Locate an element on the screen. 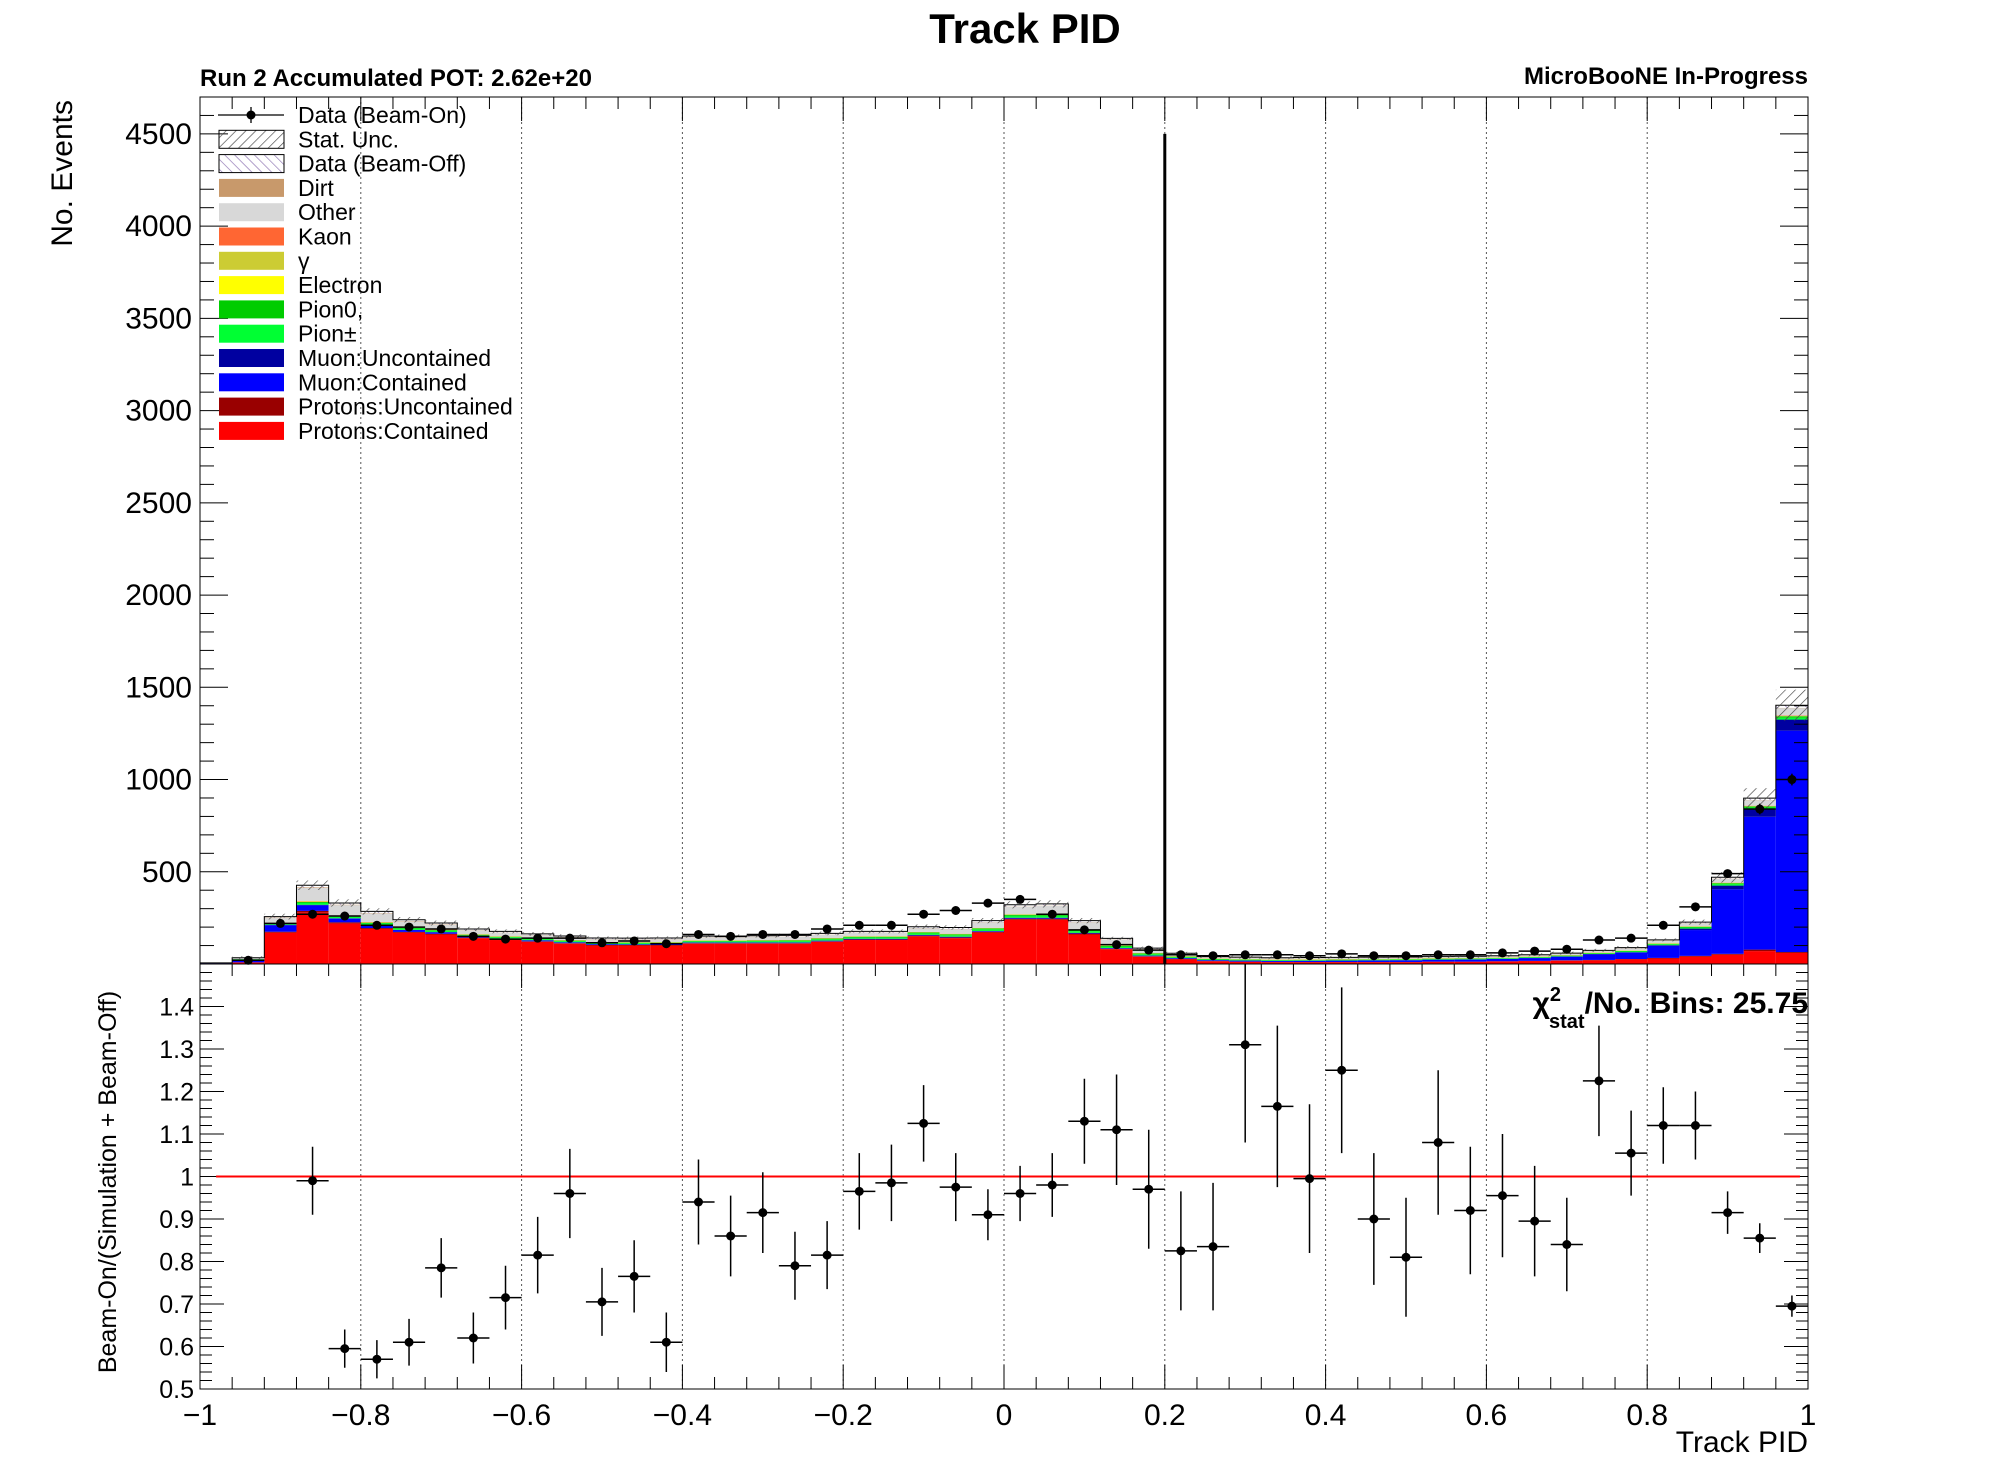  ratio-y-tick-label: 0.7 is located at coordinates (176, 1305).